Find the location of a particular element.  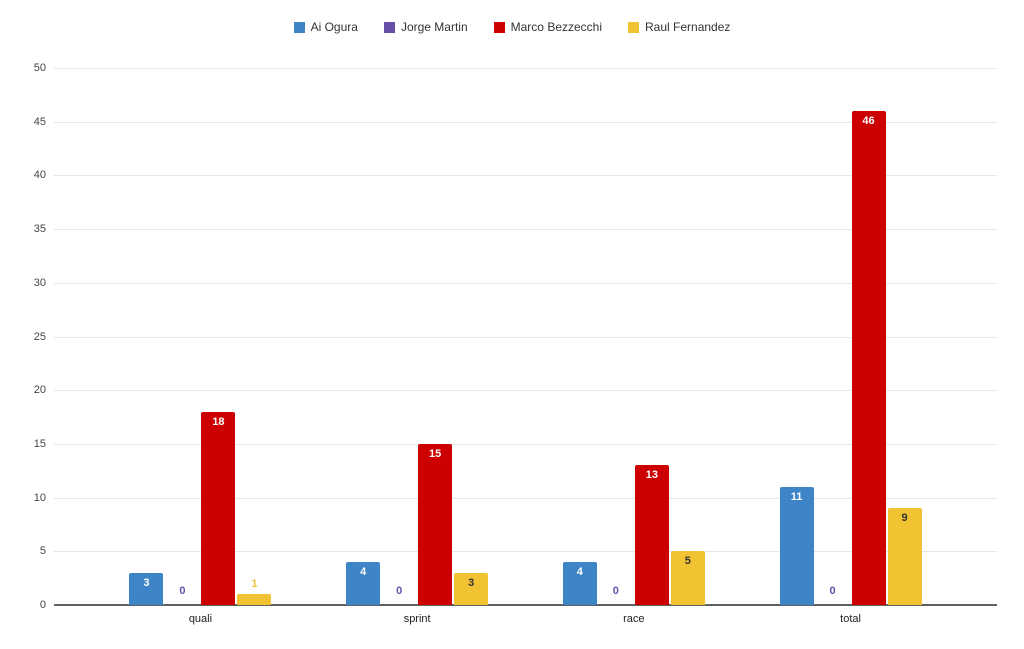

y-axis-tick-label: 15 is located at coordinates (39, 443).